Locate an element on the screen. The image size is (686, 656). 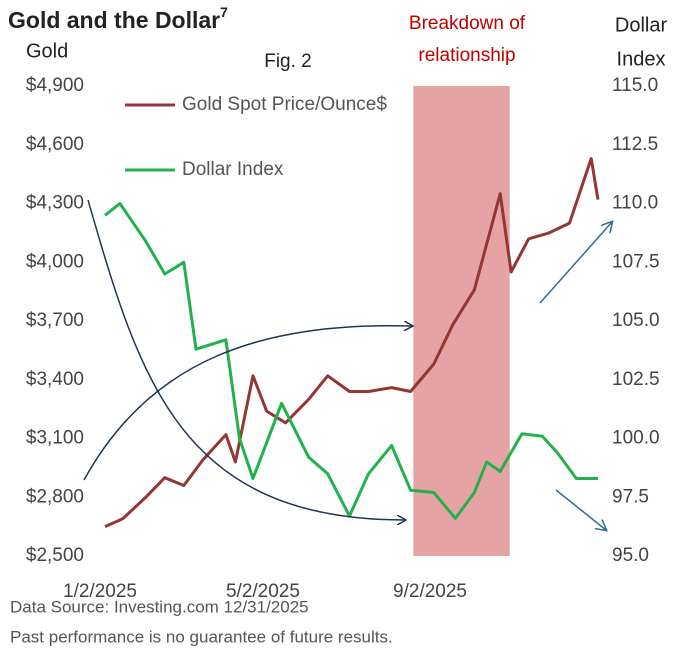
y2-tick-label: 112.5 is located at coordinates (635, 144).